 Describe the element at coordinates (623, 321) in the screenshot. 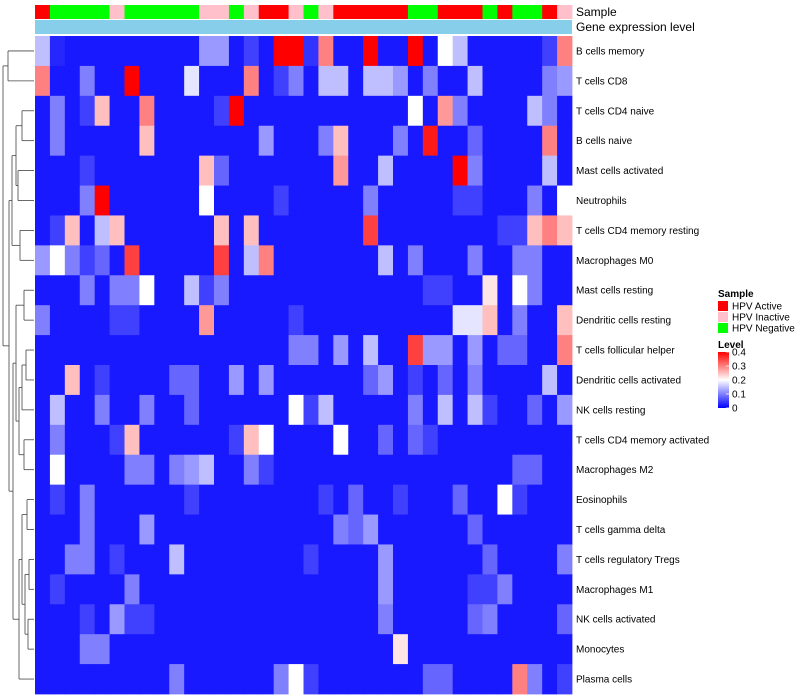

I see `row-label: Dendritic cells resting` at that location.